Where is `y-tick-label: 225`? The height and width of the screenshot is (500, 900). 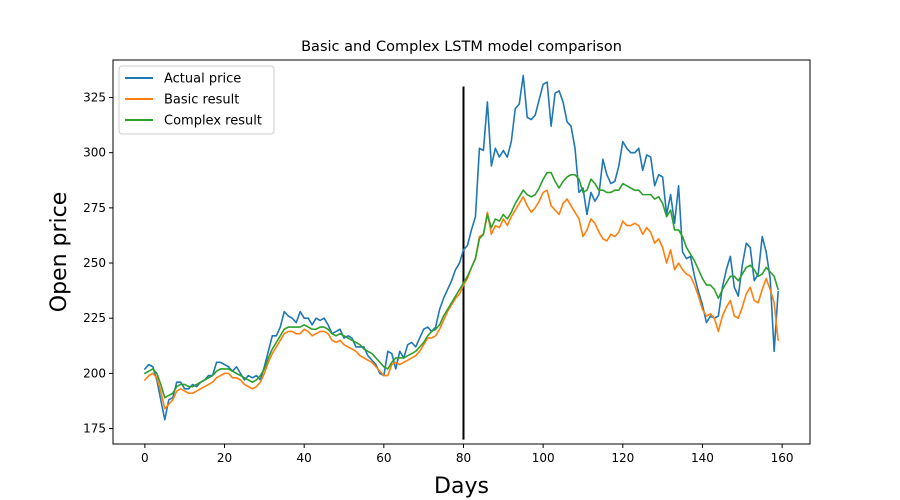 y-tick-label: 225 is located at coordinates (94, 318).